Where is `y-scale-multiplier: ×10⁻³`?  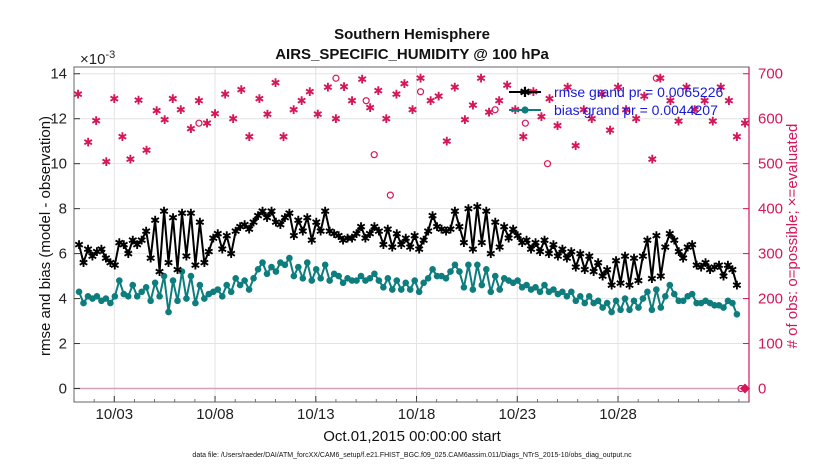 y-scale-multiplier: ×10⁻³ is located at coordinates (97, 58).